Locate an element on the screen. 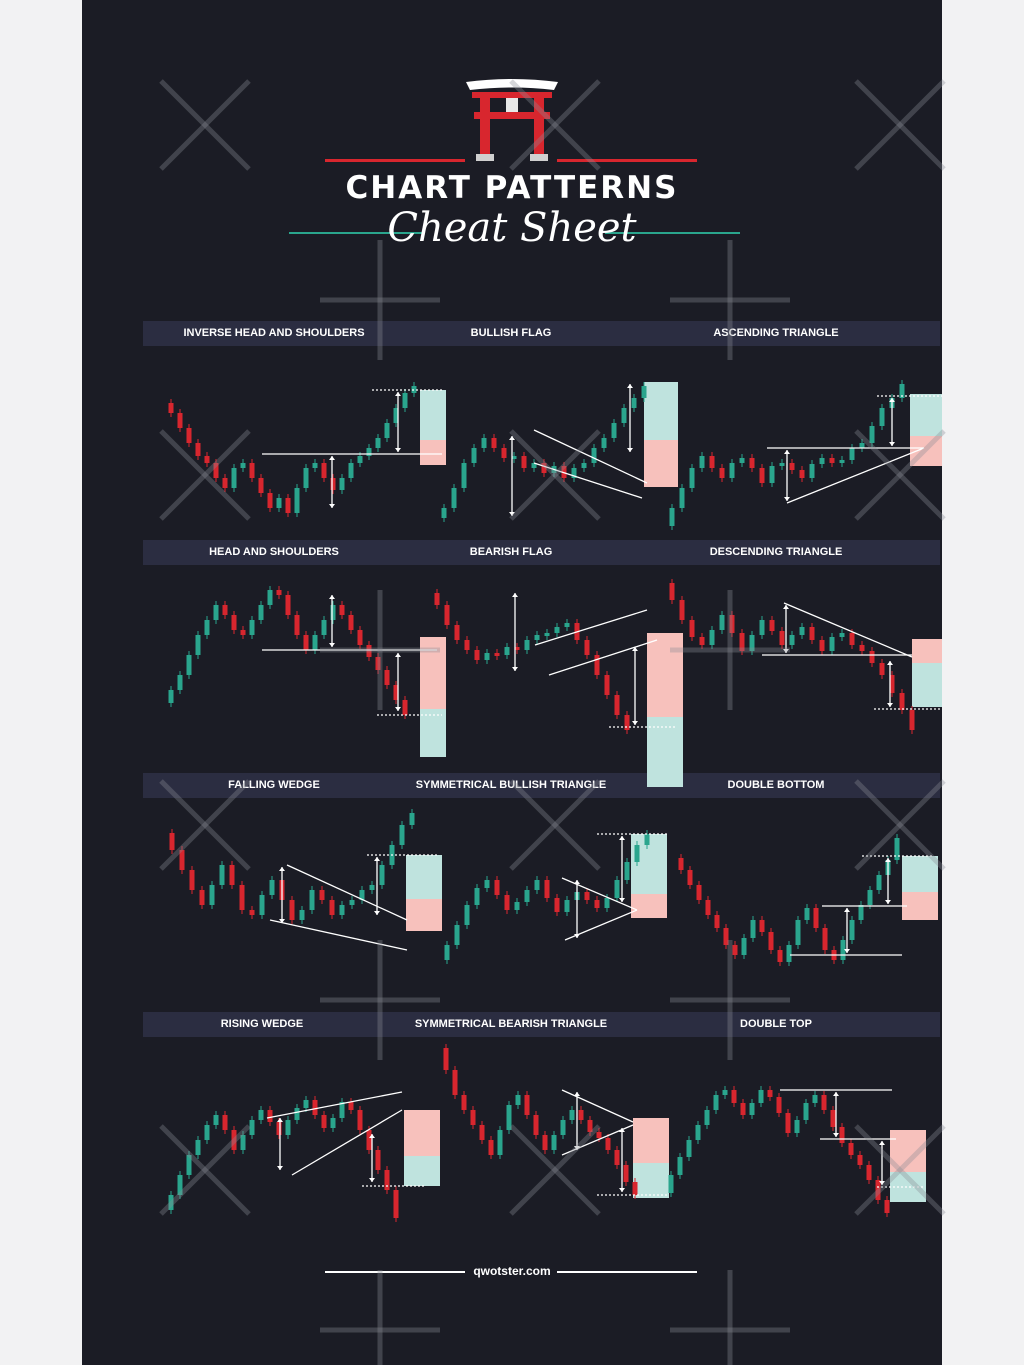 The height and width of the screenshot is (1365, 1024). header-rule-right-red is located at coordinates (627, 160).